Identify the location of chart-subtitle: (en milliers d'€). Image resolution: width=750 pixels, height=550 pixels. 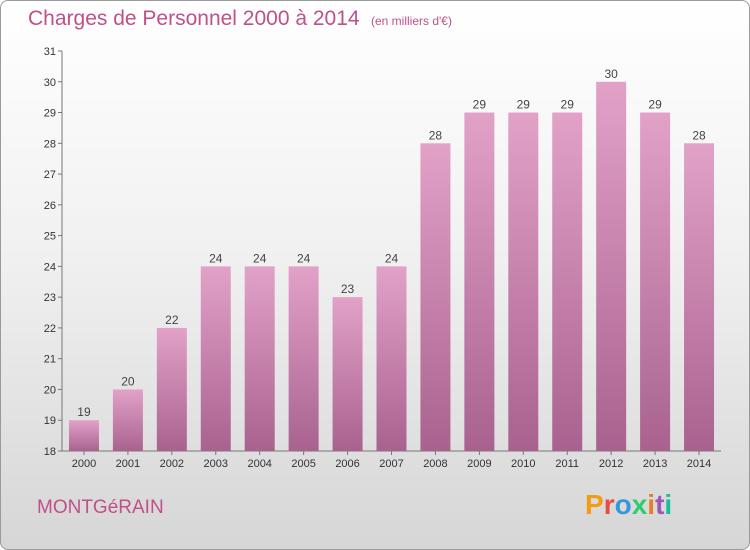
(411, 21).